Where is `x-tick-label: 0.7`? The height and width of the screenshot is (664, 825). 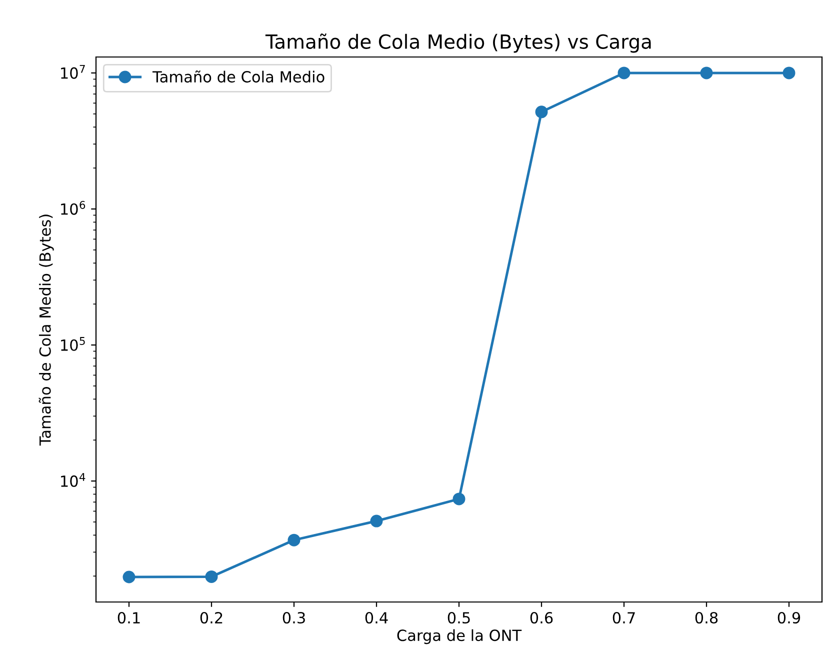
x-tick-label: 0.7 is located at coordinates (623, 618).